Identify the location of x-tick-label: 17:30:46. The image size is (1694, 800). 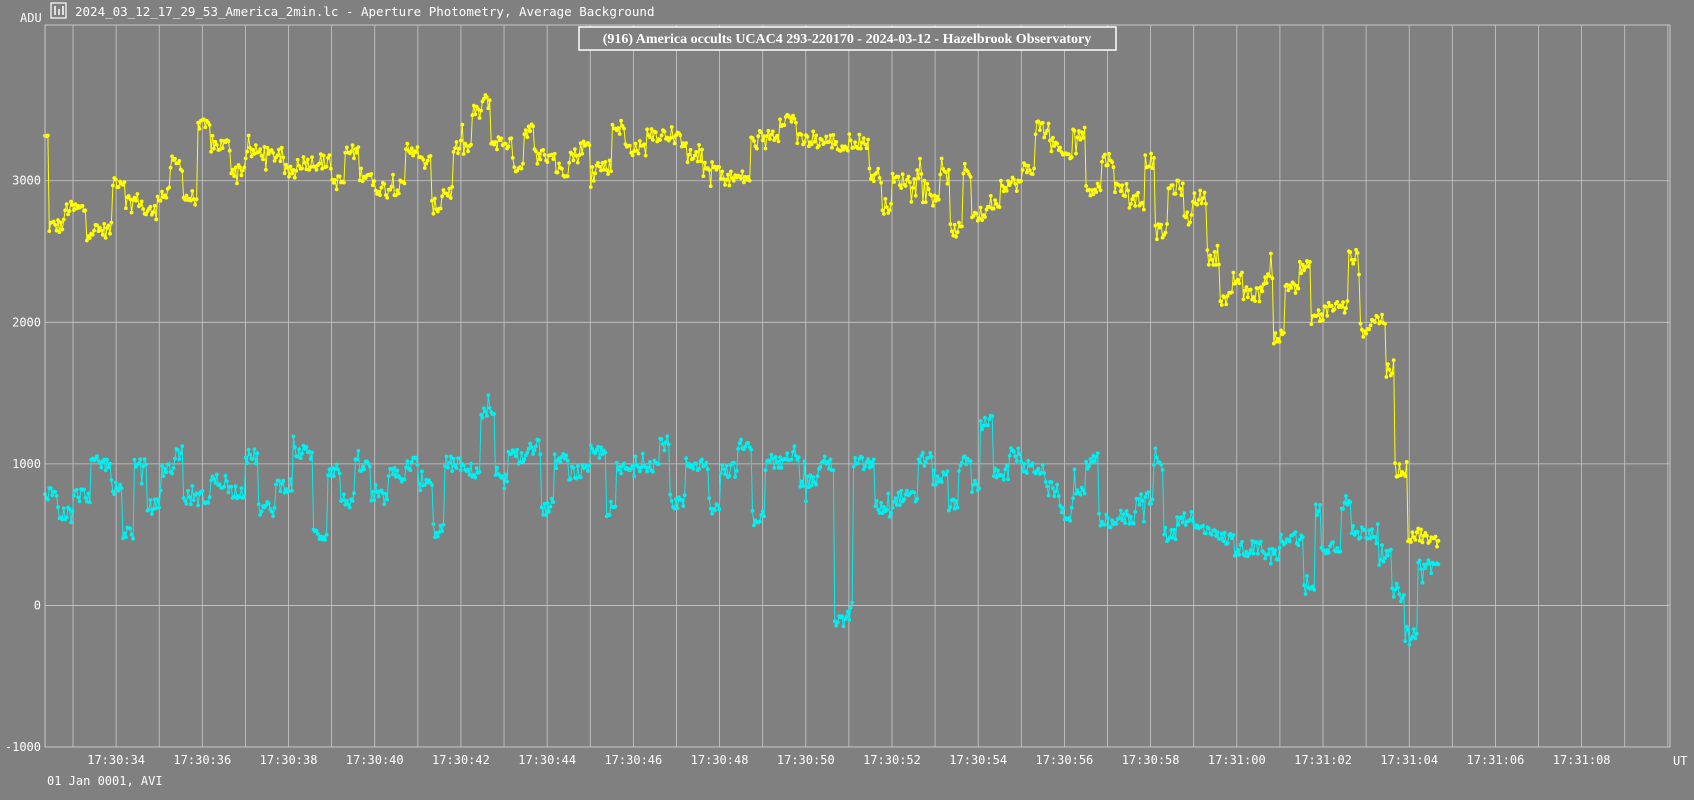
(633, 760).